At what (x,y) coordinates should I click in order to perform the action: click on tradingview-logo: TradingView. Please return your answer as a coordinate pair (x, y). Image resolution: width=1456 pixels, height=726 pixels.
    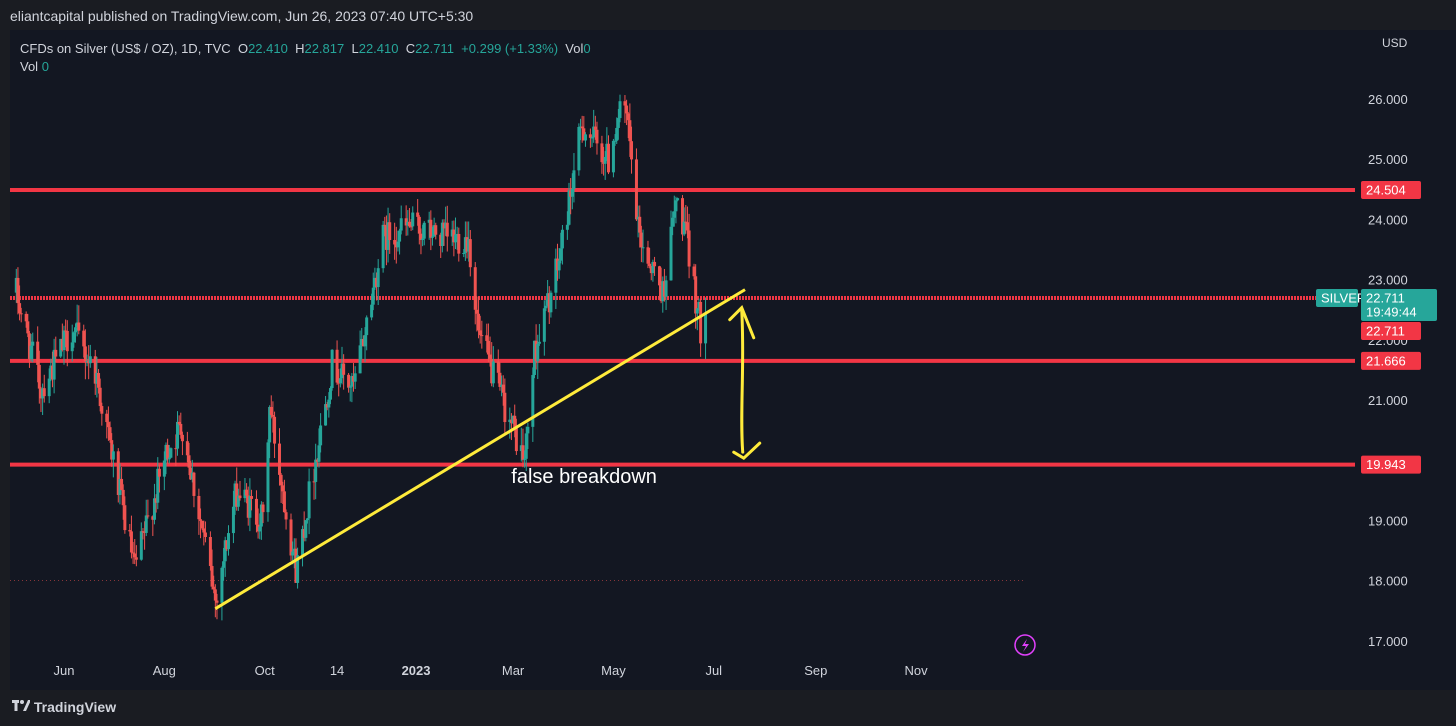
    Looking at the image, I should click on (64, 707).